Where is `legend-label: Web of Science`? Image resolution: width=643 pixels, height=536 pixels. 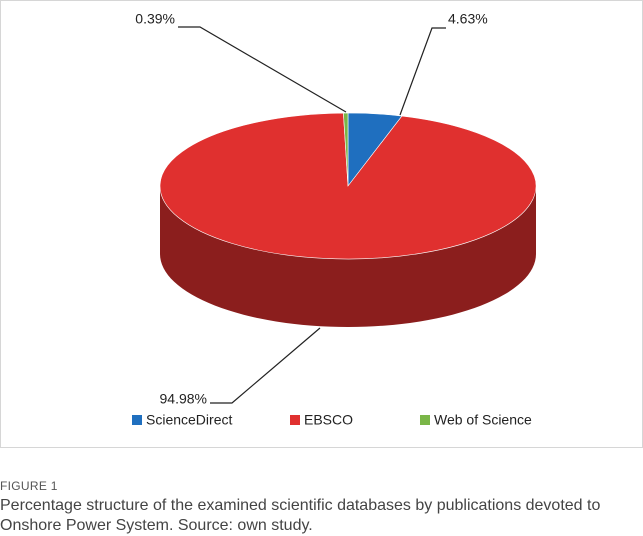
legend-label: Web of Science is located at coordinates (483, 420).